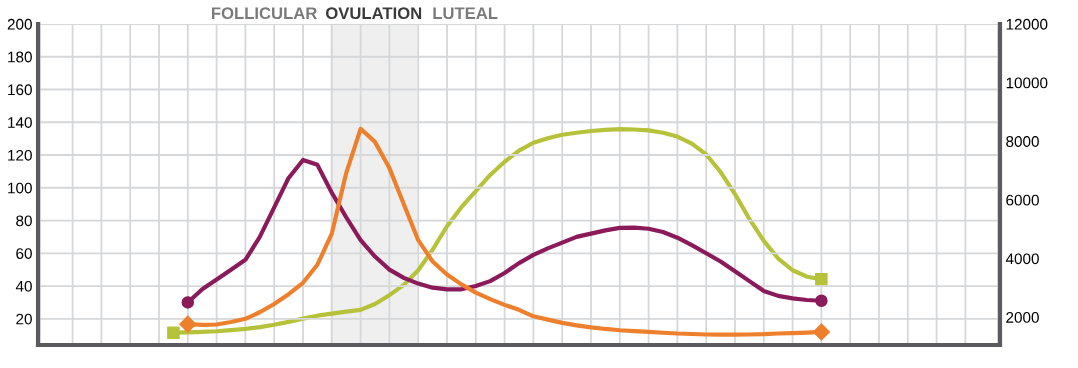  What do you see at coordinates (23, 286) in the screenshot?
I see `y-tick-label: 40` at bounding box center [23, 286].